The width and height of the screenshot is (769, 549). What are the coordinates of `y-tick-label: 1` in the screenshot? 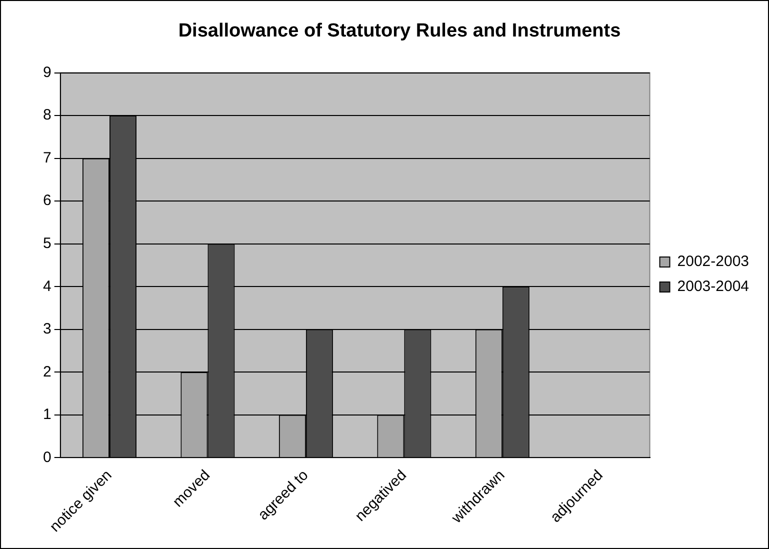 It's located at (47, 415).